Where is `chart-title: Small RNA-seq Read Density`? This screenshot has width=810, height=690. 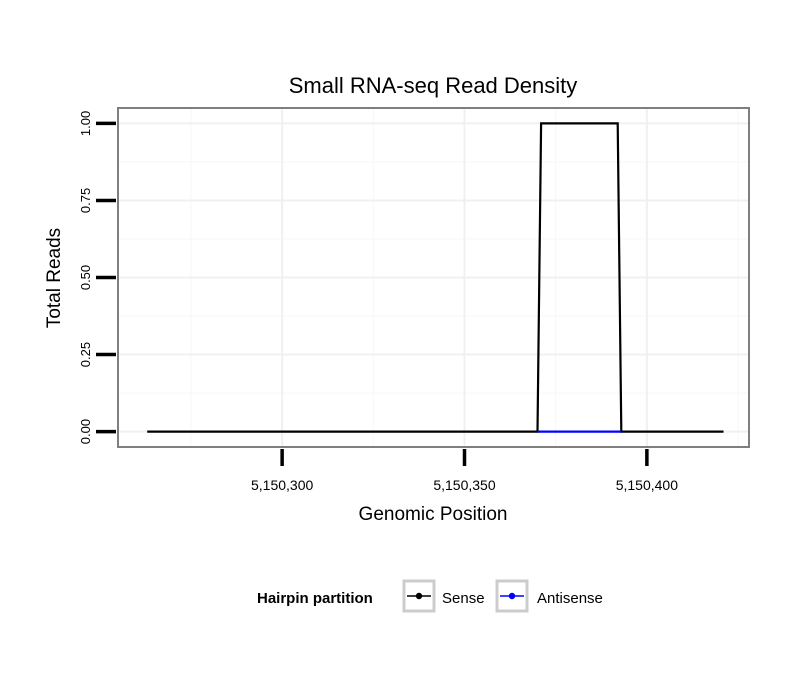 chart-title: Small RNA-seq Read Density is located at coordinates (433, 85).